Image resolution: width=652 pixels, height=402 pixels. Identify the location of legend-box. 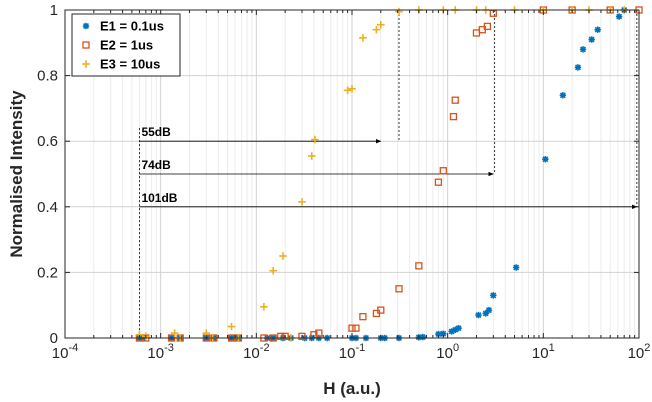
(126, 45).